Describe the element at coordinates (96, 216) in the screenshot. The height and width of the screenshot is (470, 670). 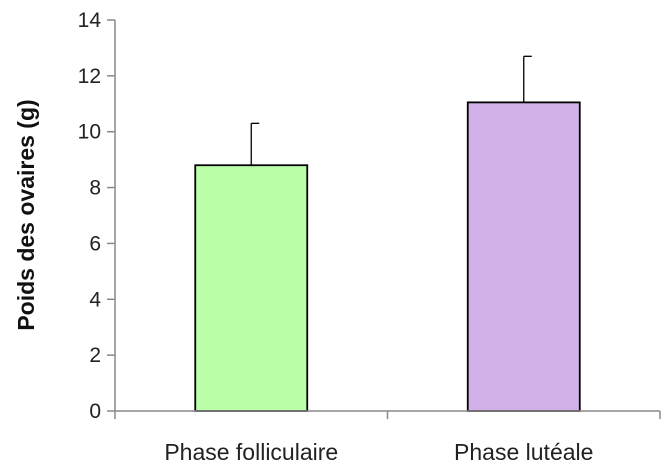
I see `y-axis-ticks: 0 2 4 6 8 10 12 14` at that location.